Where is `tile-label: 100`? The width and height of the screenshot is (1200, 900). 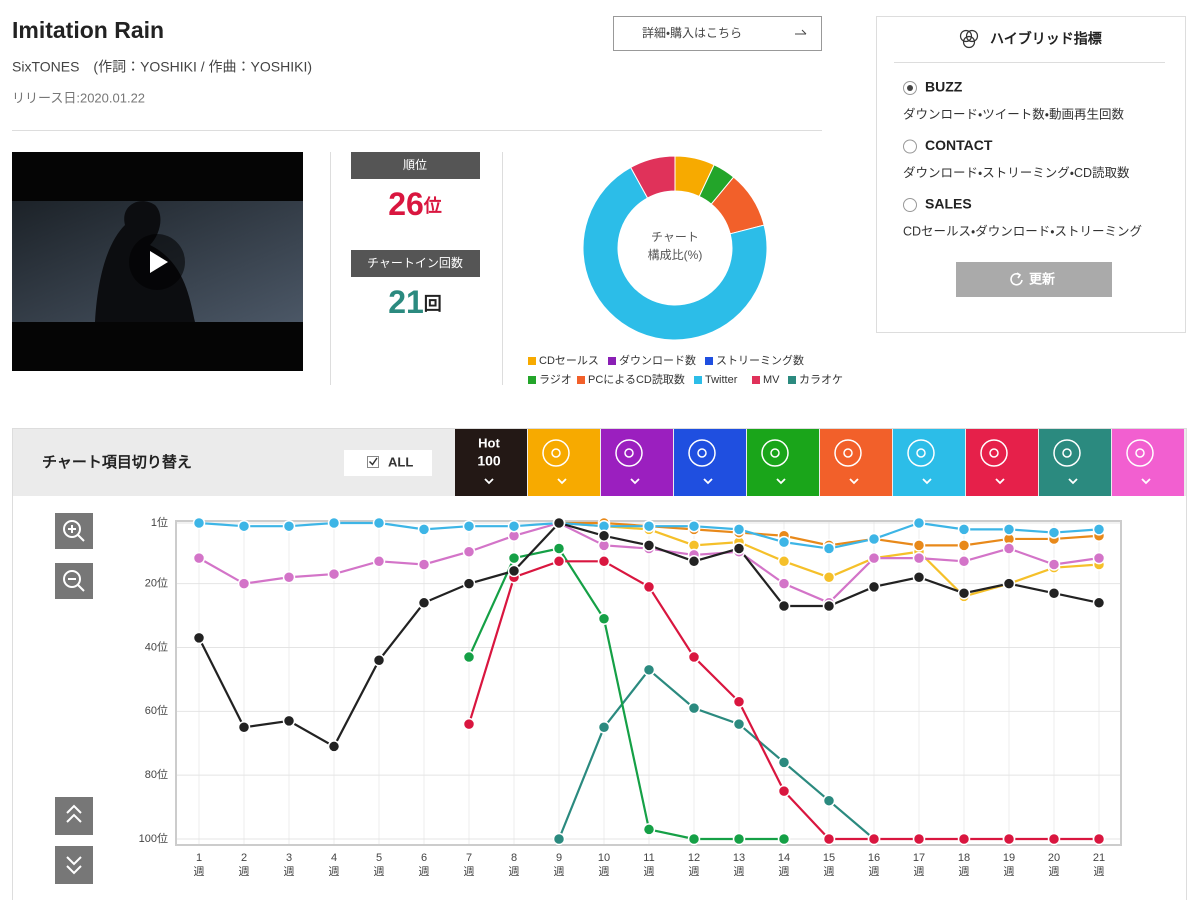 tile-label: 100 is located at coordinates (489, 461).